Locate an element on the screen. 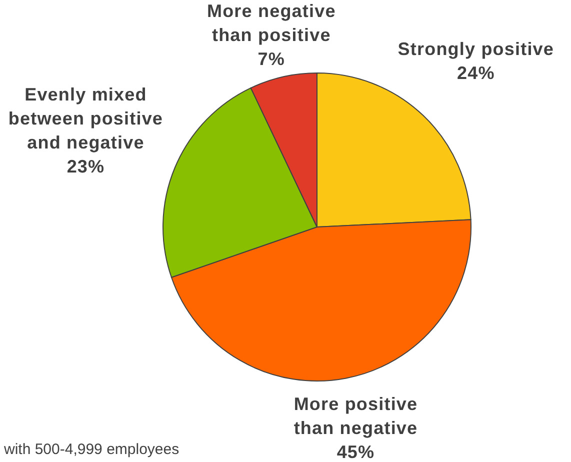 The width and height of the screenshot is (571, 462). data-label: 24% is located at coordinates (476, 72).